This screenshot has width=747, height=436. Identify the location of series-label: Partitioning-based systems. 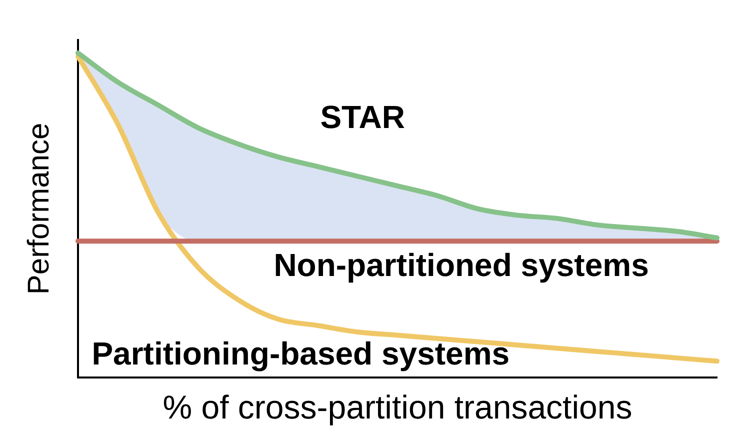
(301, 353).